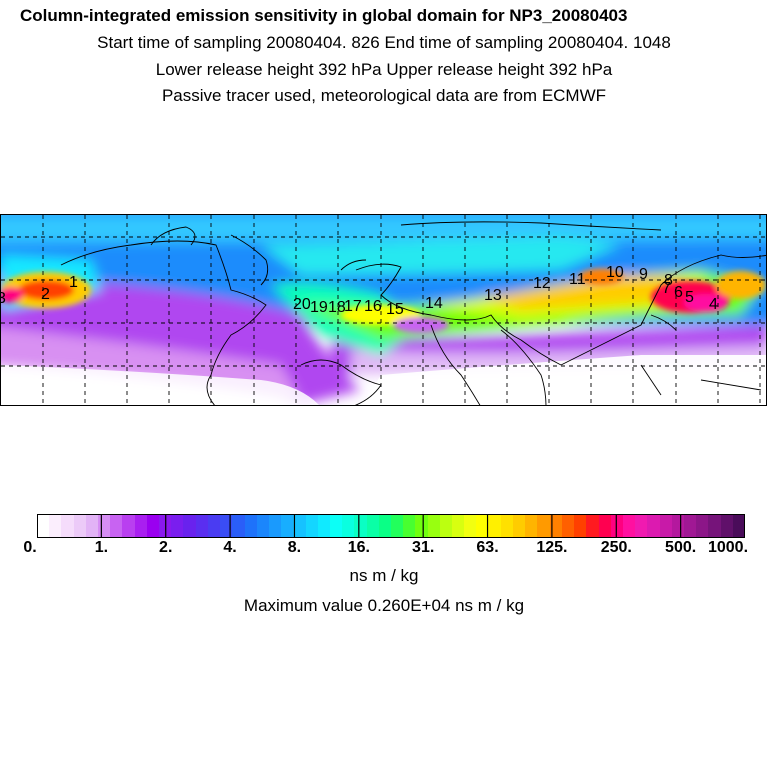 This screenshot has height=768, width=768. I want to click on colorbar-units: ns m / kg, so click(384, 575).